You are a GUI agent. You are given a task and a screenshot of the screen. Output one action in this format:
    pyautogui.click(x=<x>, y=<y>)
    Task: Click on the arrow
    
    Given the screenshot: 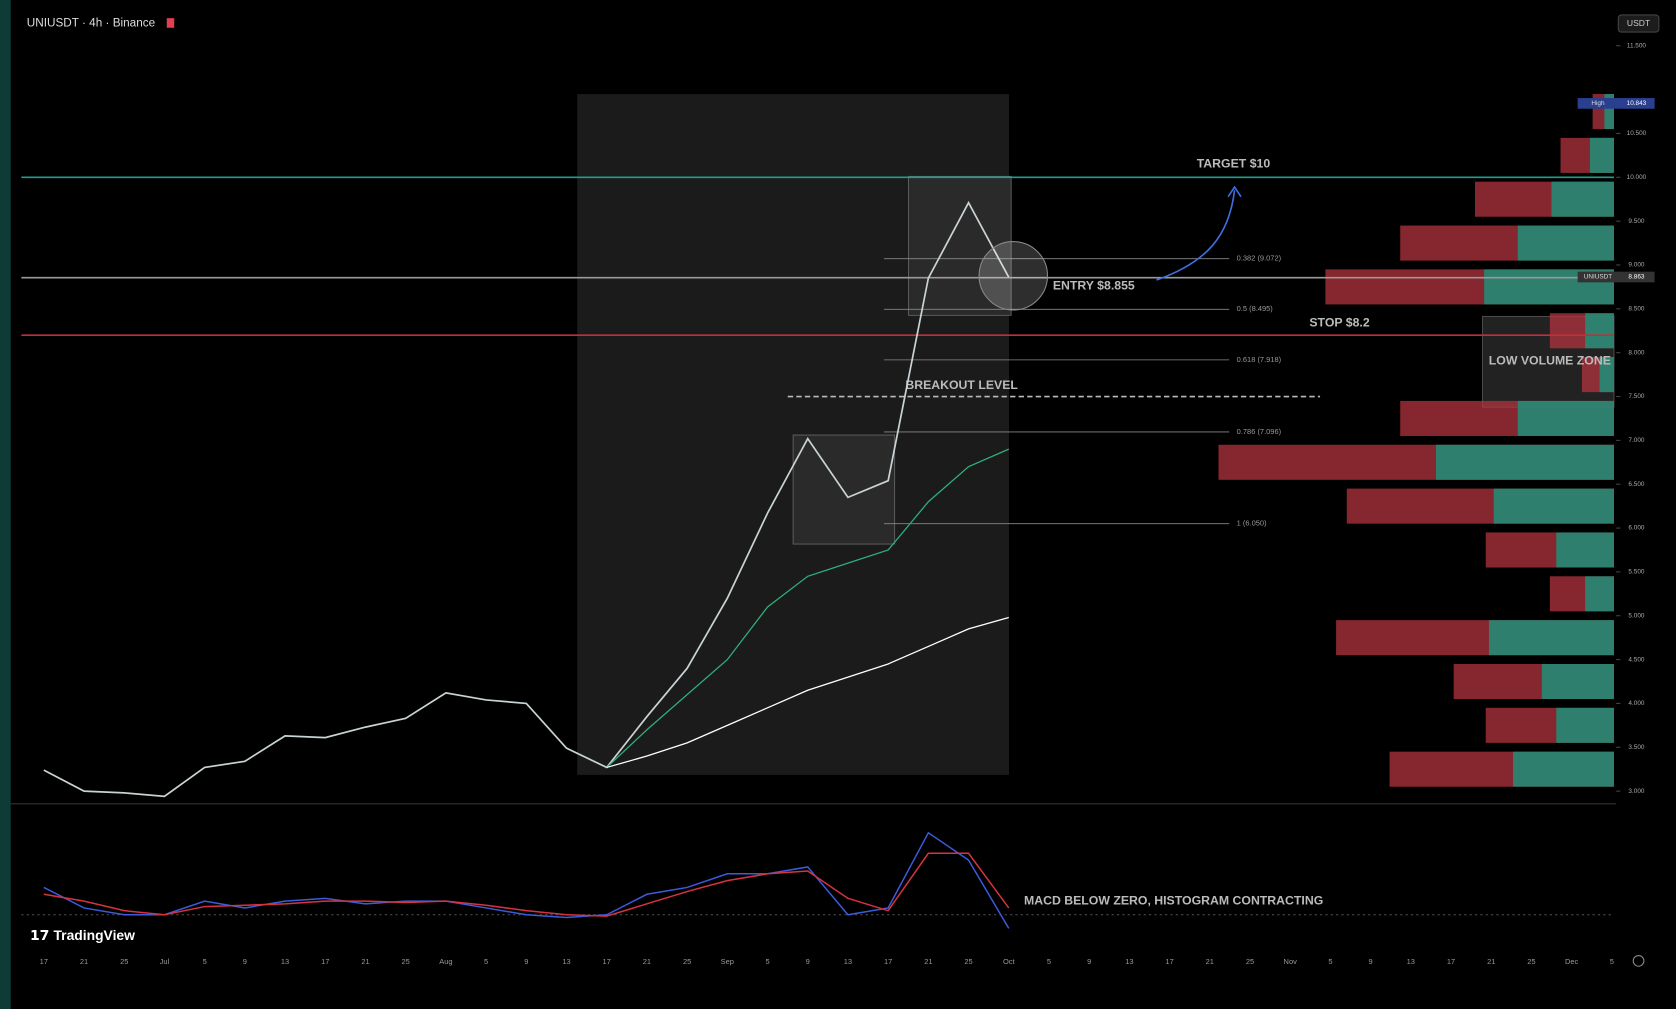 What is the action you would take?
    pyautogui.click(x=1196, y=235)
    